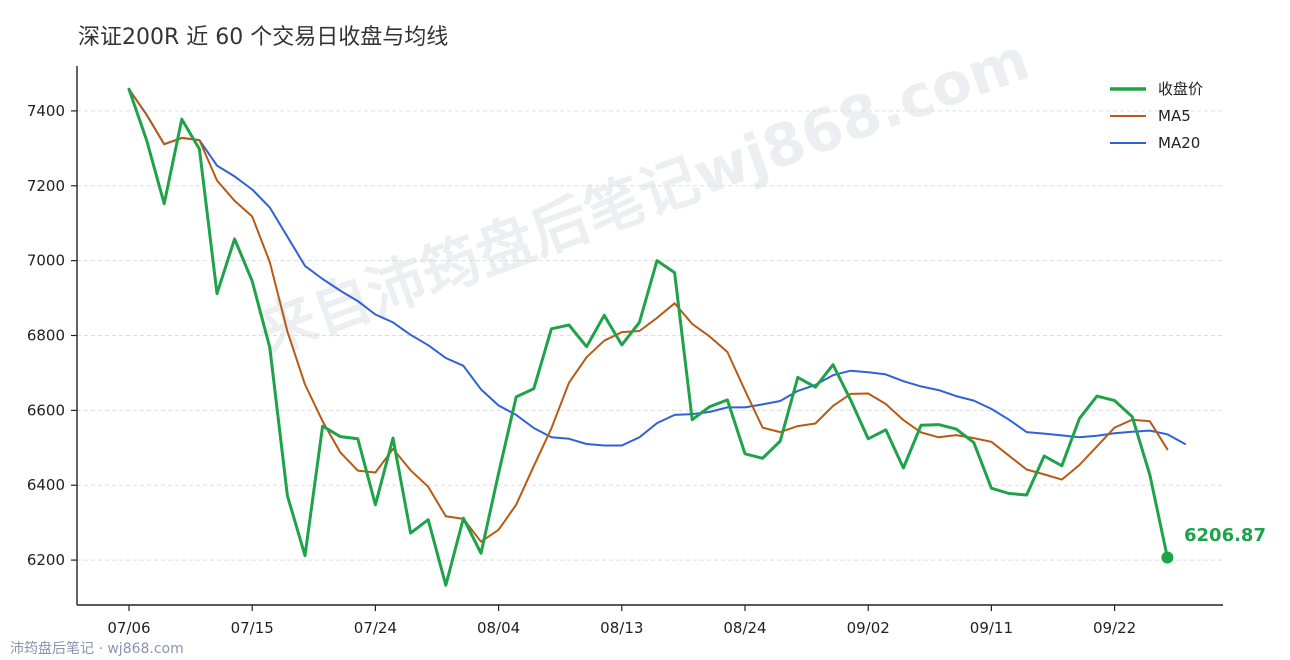 This screenshot has width=1290, height=660. What do you see at coordinates (1174, 116) in the screenshot?
I see `legend-label-1: MA5` at bounding box center [1174, 116].